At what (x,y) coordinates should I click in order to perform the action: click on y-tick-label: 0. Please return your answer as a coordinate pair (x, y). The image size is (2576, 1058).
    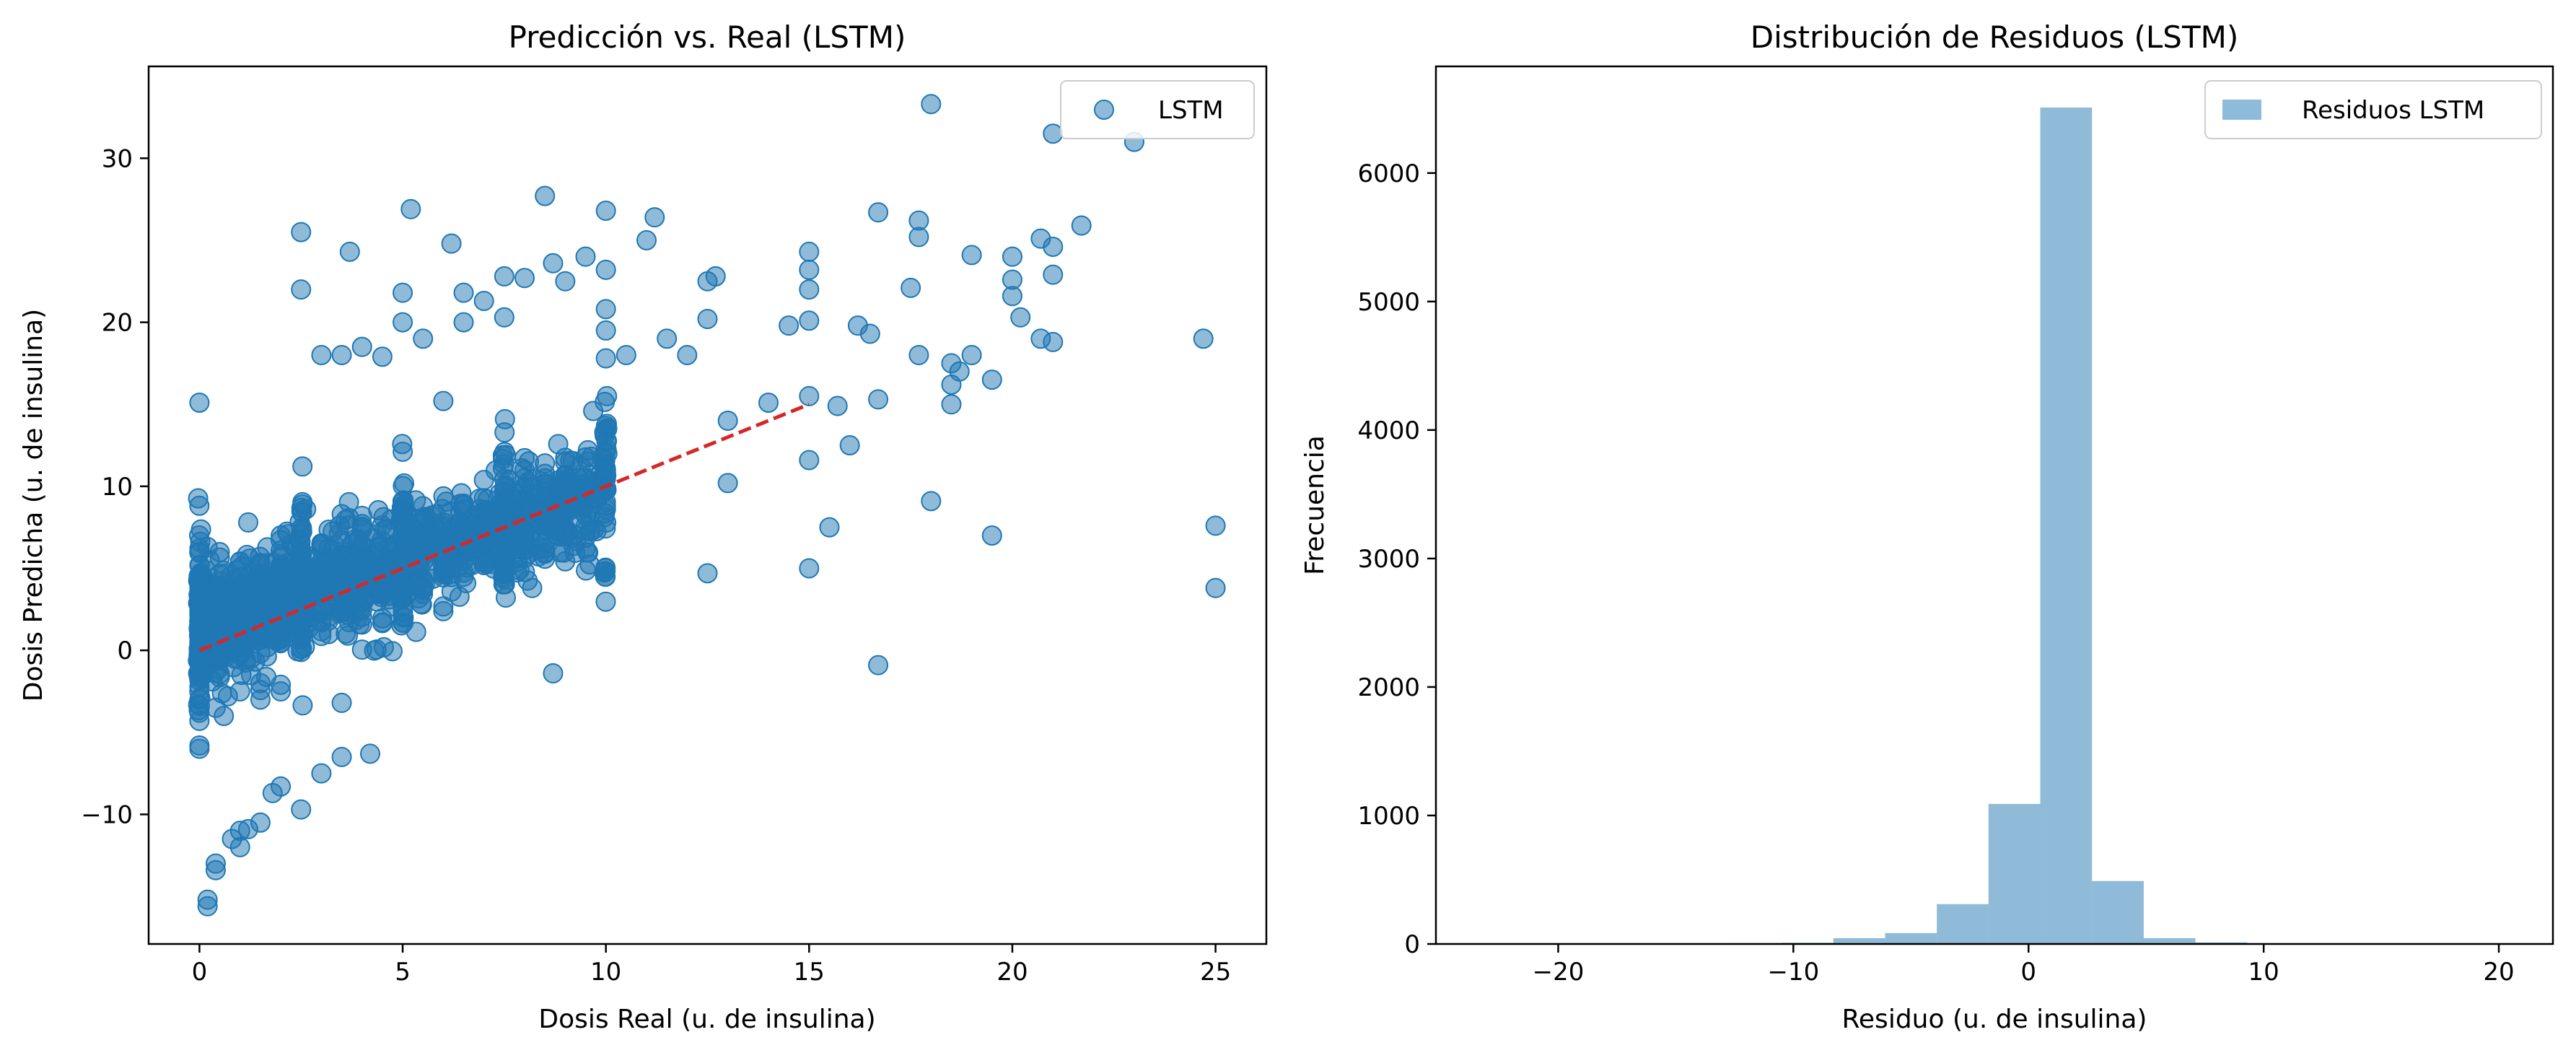
    Looking at the image, I should click on (1412, 944).